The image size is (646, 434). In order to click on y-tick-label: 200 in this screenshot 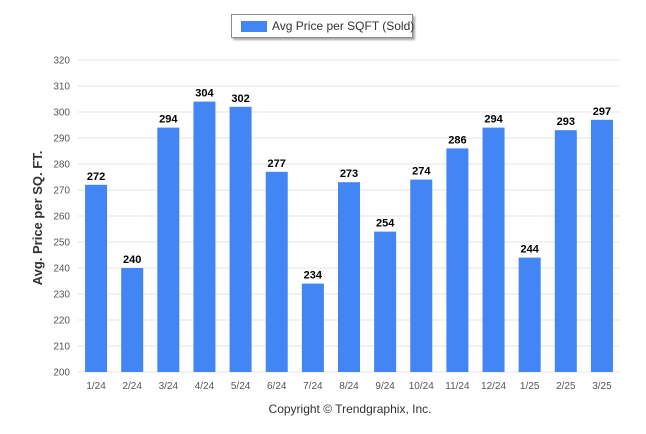, I will do `click(61, 373)`.